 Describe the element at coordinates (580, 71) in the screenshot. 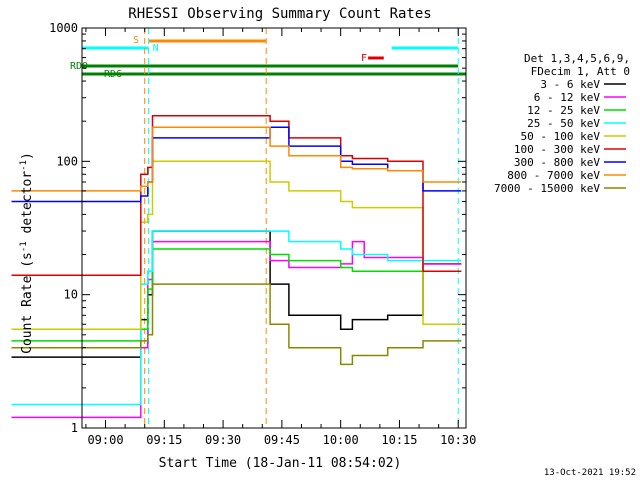

I see `legend-header-line: FDecim 1, Att 0` at that location.